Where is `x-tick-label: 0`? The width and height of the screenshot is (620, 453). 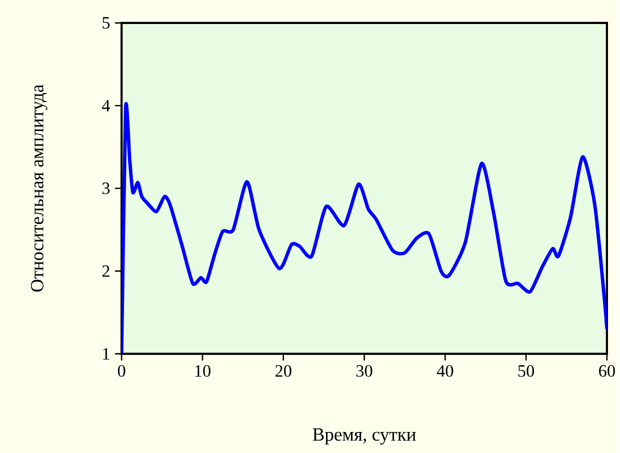
x-tick-label: 0 is located at coordinates (122, 370).